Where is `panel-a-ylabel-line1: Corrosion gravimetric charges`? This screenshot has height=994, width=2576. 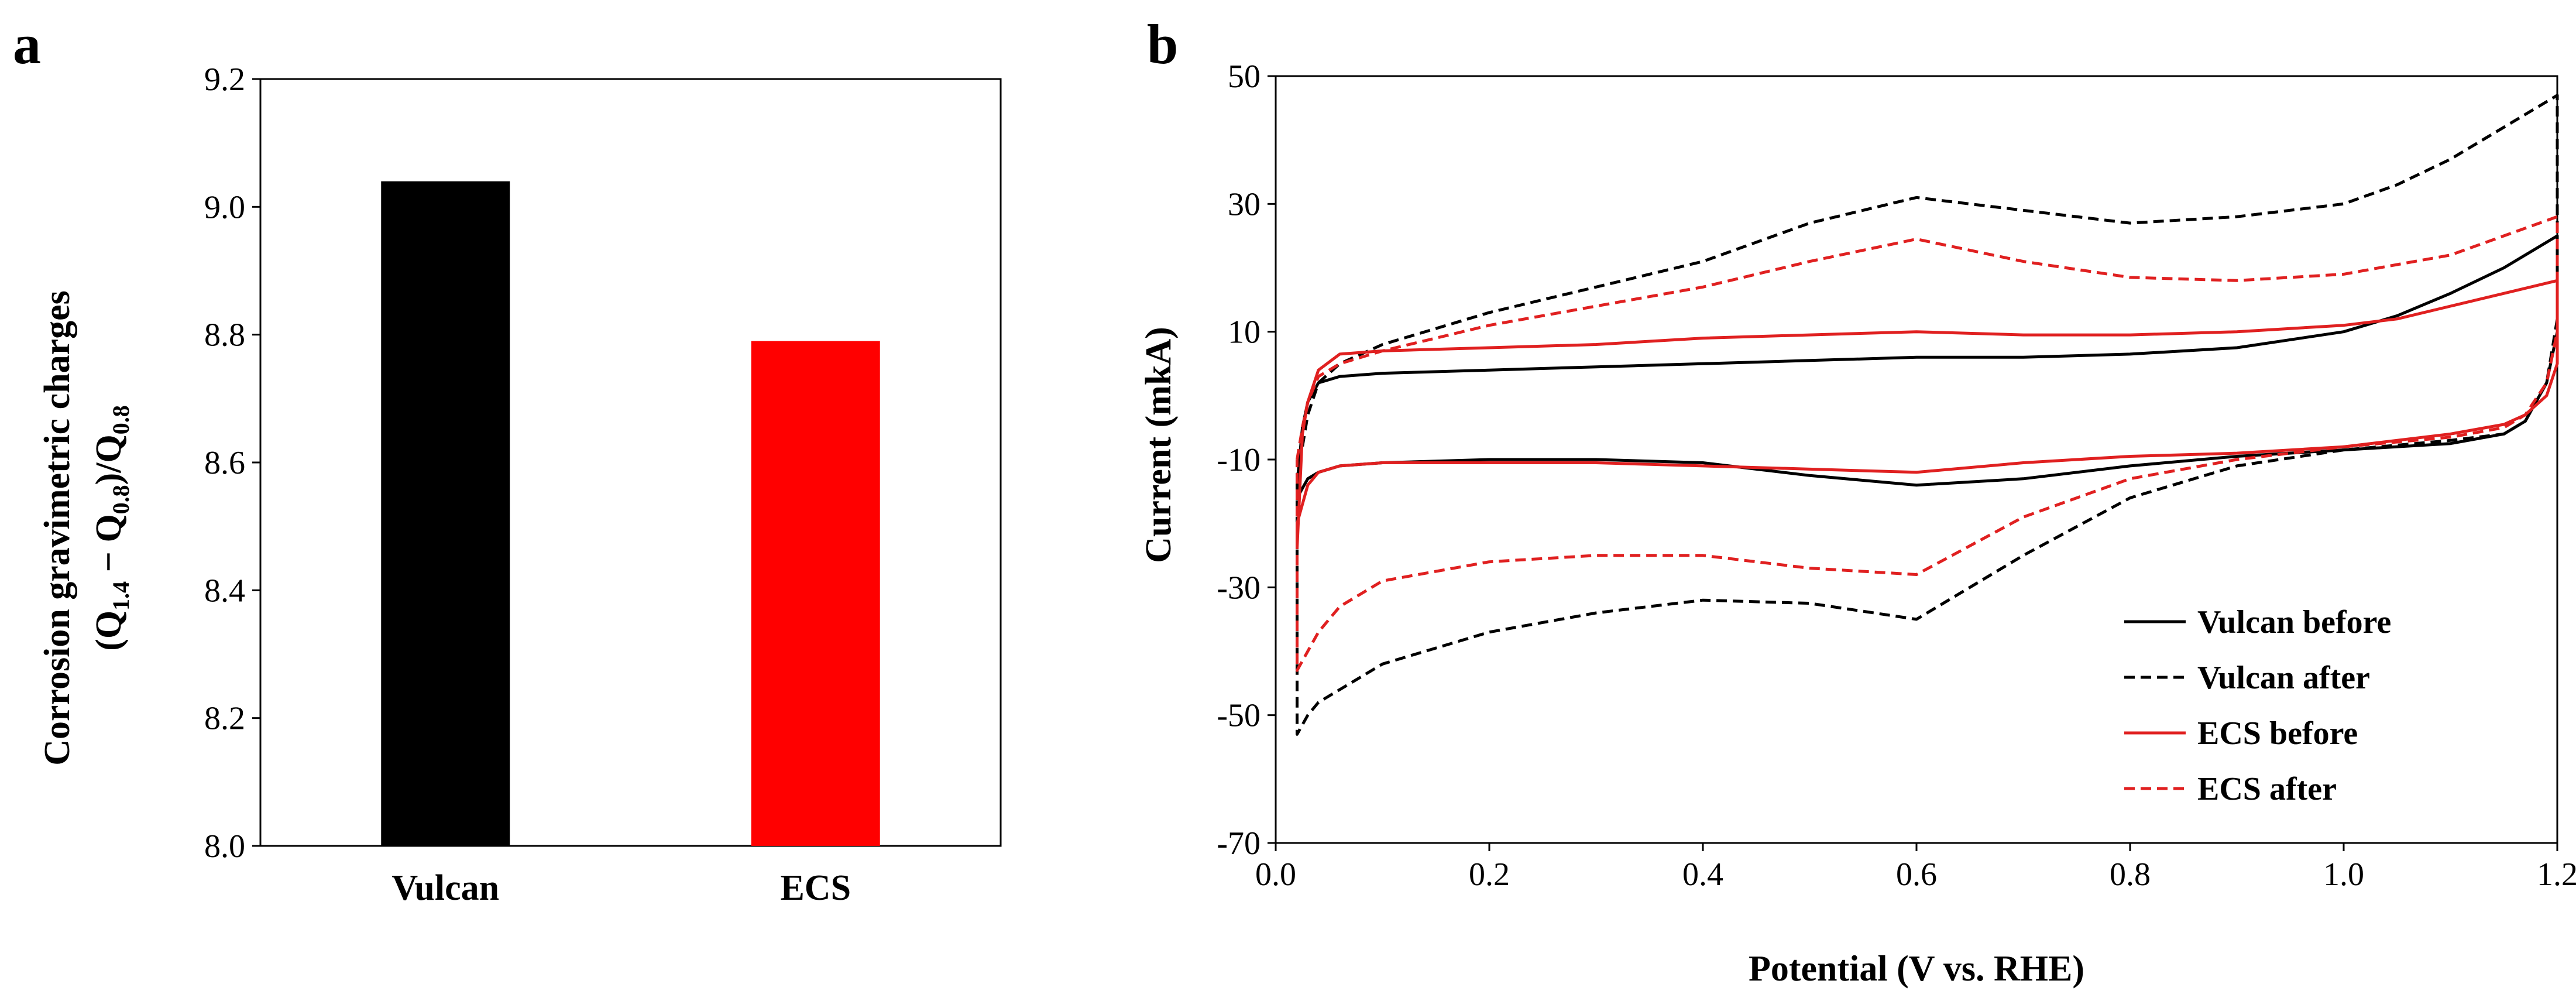
panel-a-ylabel-line1: Corrosion gravimetric charges is located at coordinates (57, 528).